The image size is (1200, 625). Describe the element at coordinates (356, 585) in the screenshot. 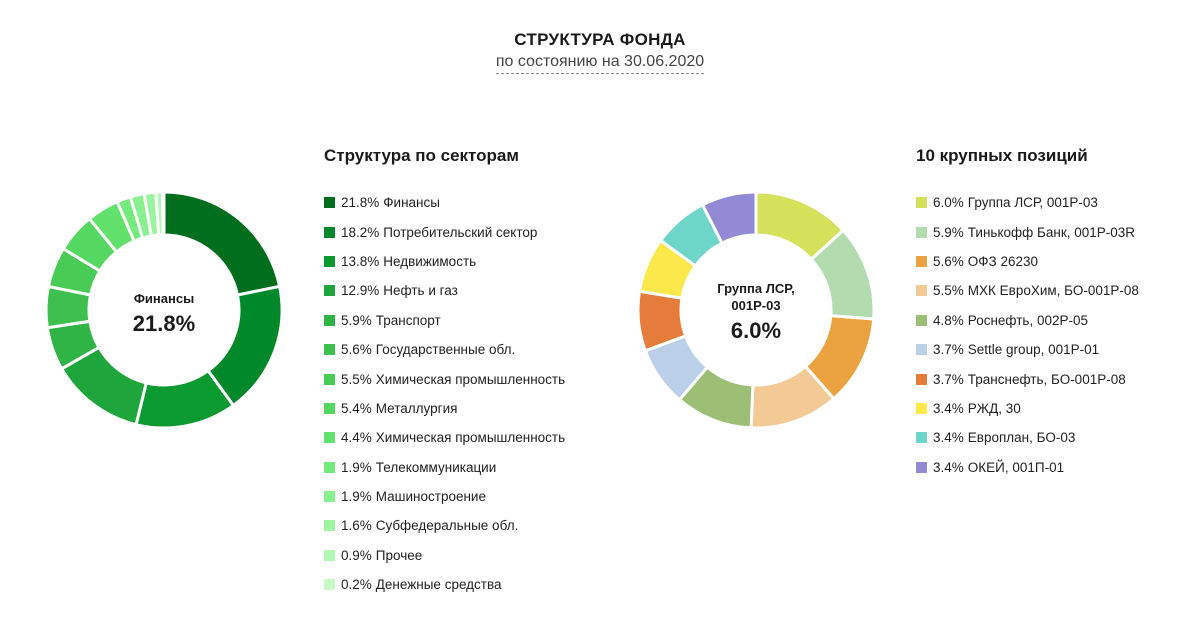

I see `legend-value: 0.2%` at that location.